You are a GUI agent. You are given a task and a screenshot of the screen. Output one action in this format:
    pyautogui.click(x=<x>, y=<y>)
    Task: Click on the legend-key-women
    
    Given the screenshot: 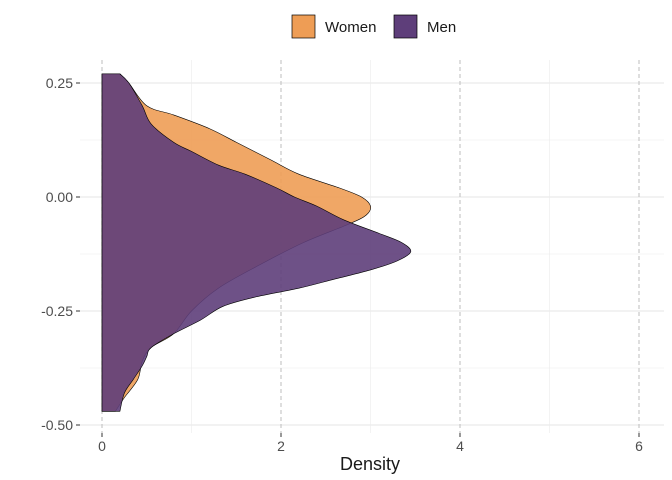 What is the action you would take?
    pyautogui.click(x=303, y=26)
    